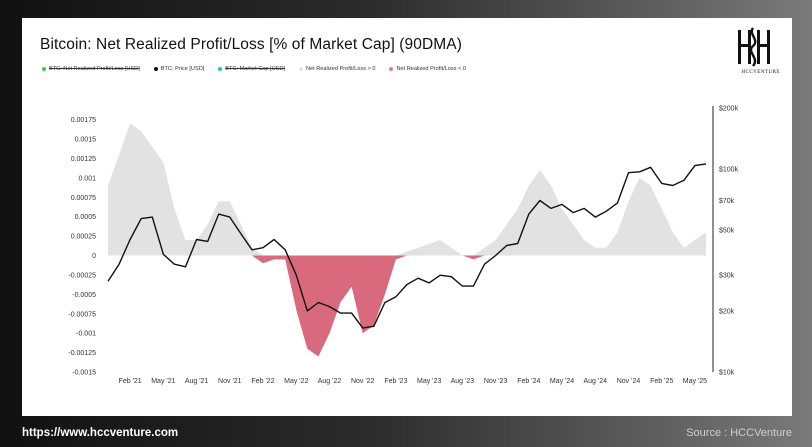  What do you see at coordinates (340, 69) in the screenshot?
I see `legend-label: Net Realized Profit/Loss > 0` at bounding box center [340, 69].